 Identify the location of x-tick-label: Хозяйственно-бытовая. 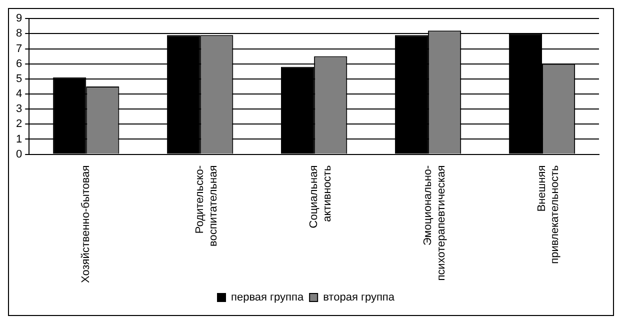
(86, 224).